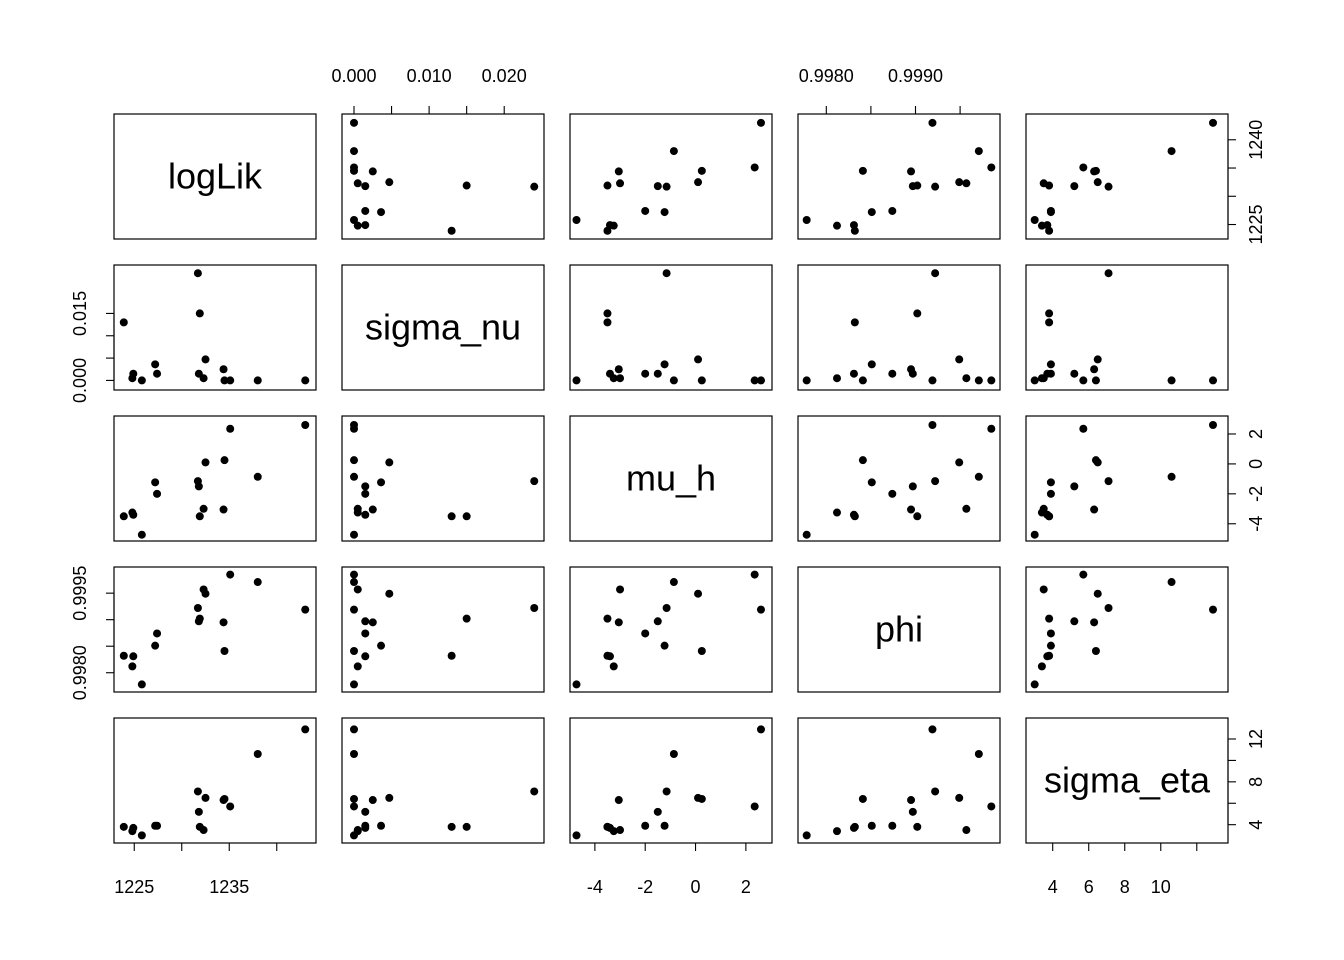 The height and width of the screenshot is (960, 1344). I want to click on panel-sigma_eta-vs-sigma_nu, so click(443, 780).